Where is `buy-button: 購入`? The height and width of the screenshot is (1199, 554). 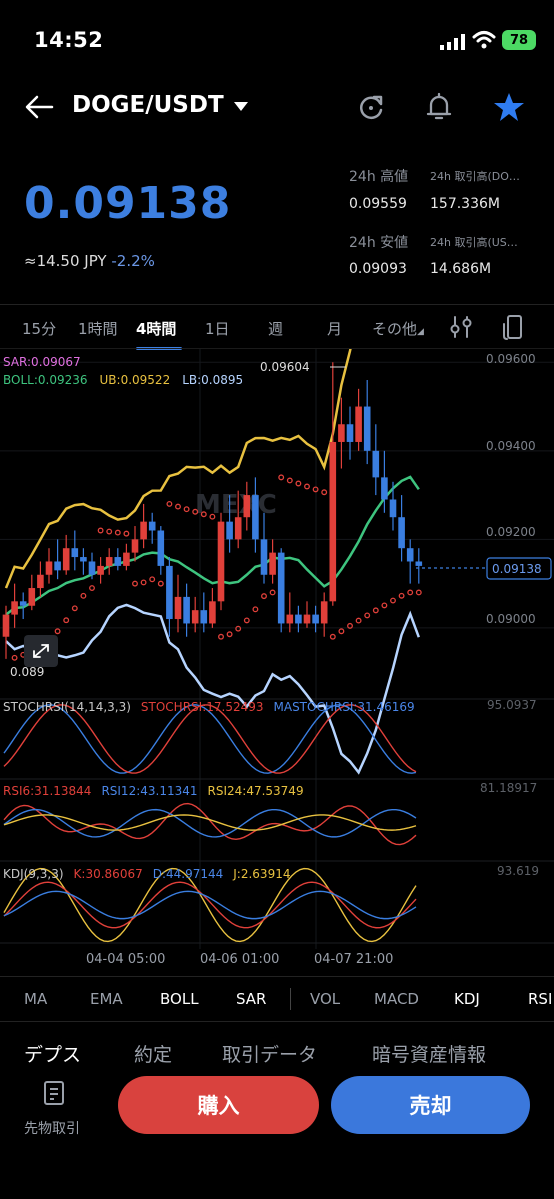
buy-button: 購入 is located at coordinates (218, 1105).